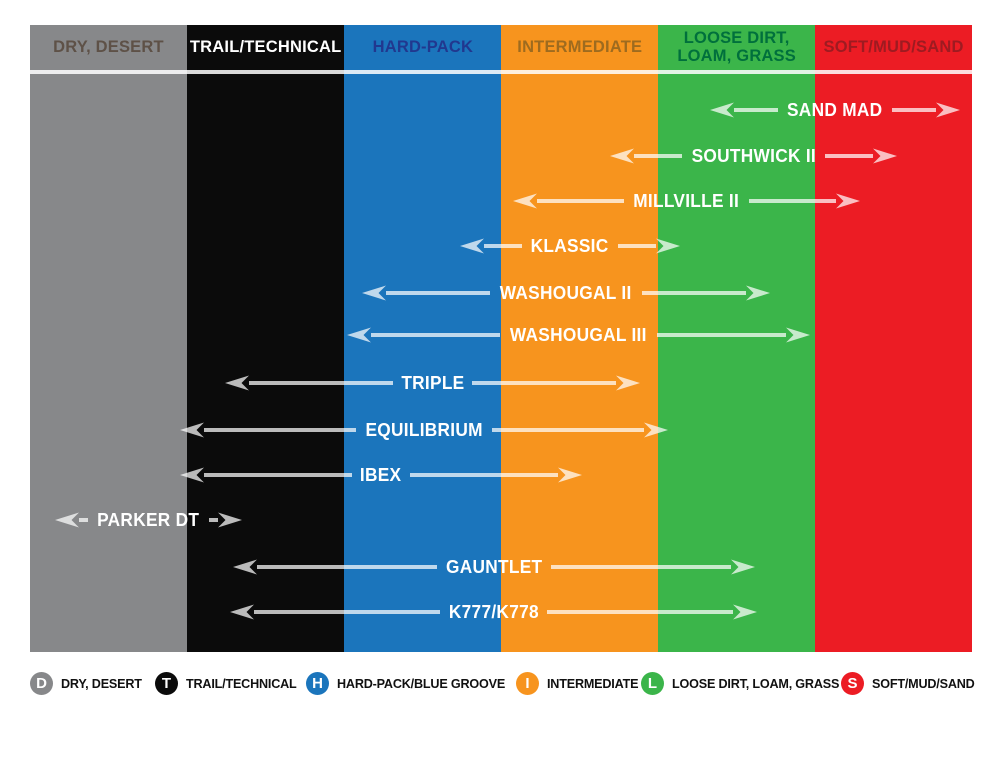 The image size is (1000, 769). What do you see at coordinates (381, 474) in the screenshot?
I see `tire-name-label: IBEX` at bounding box center [381, 474].